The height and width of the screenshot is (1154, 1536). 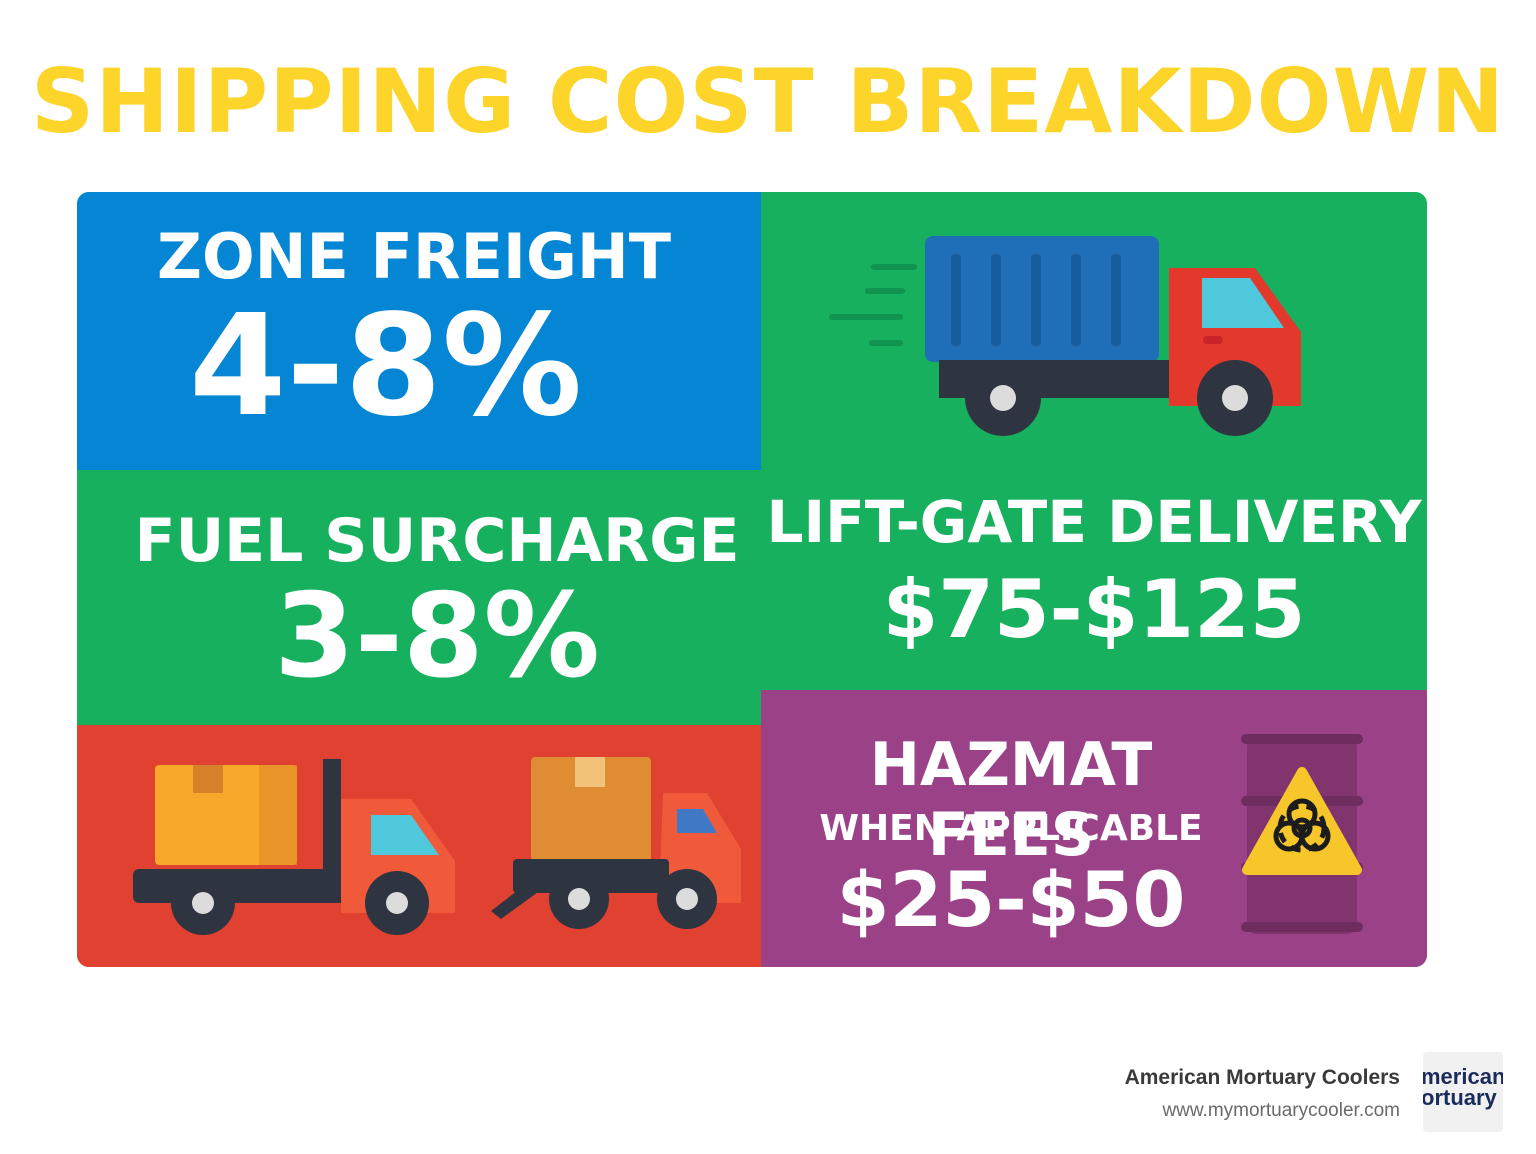 I want to click on trucks-panel, so click(x=419, y=846).